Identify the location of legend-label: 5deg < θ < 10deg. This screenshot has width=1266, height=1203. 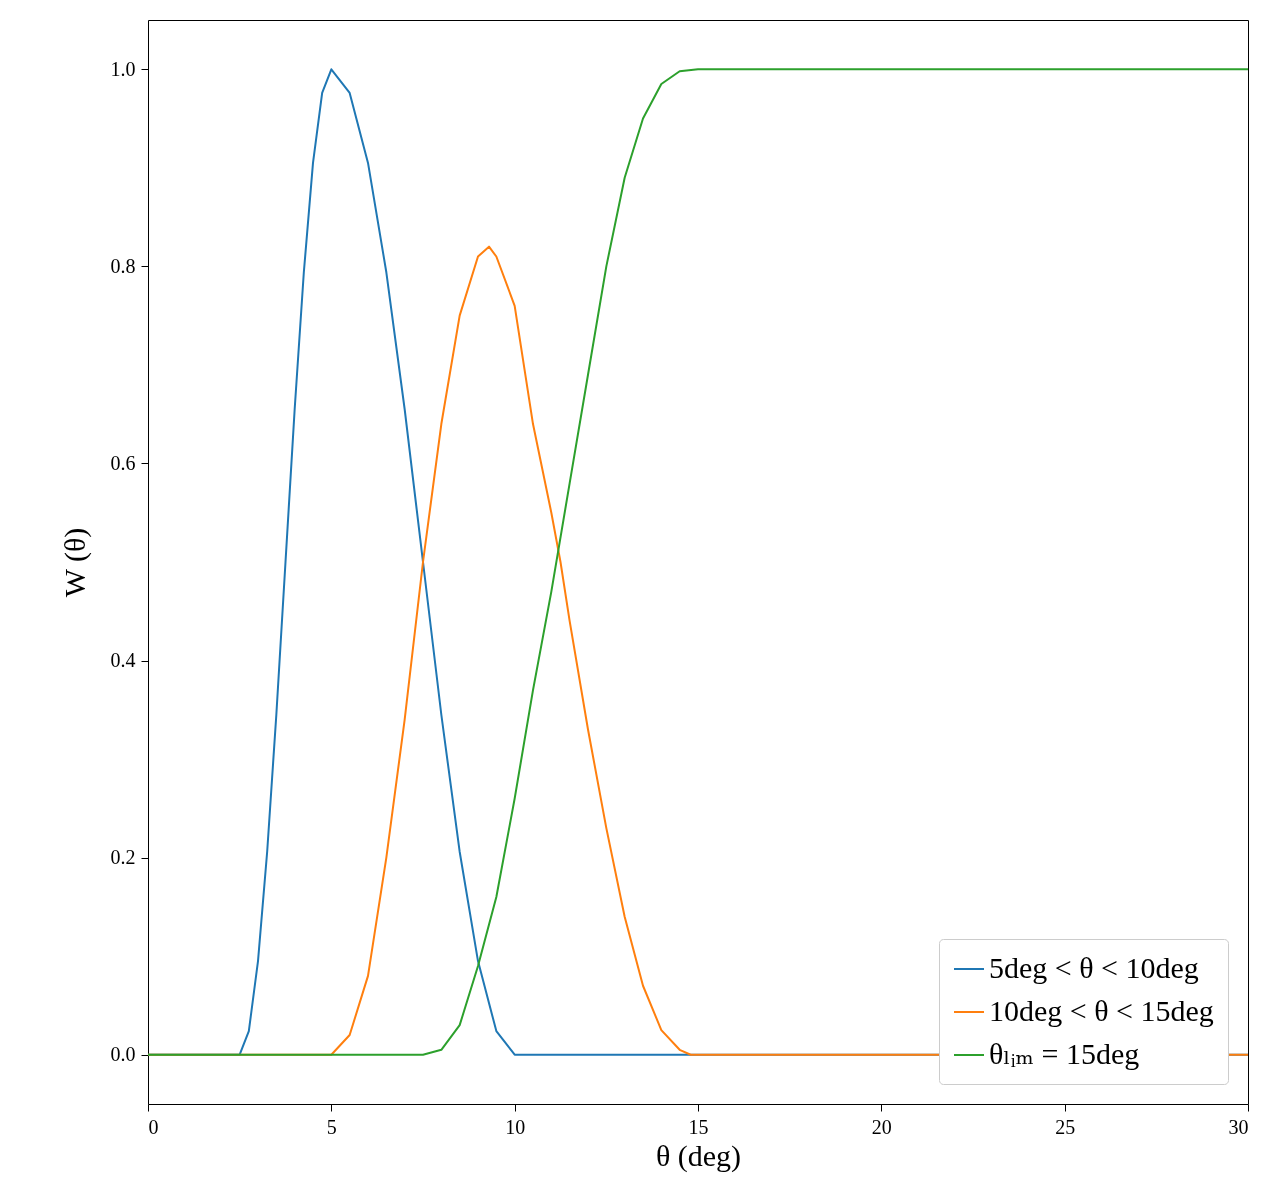
(1094, 967).